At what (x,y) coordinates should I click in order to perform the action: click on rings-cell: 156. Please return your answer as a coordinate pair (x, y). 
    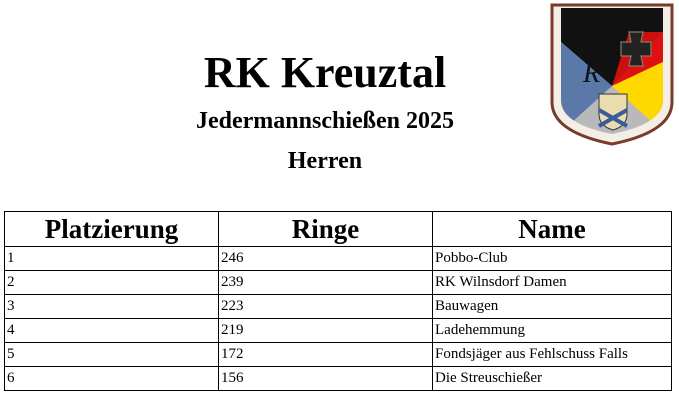
    Looking at the image, I should click on (325, 378).